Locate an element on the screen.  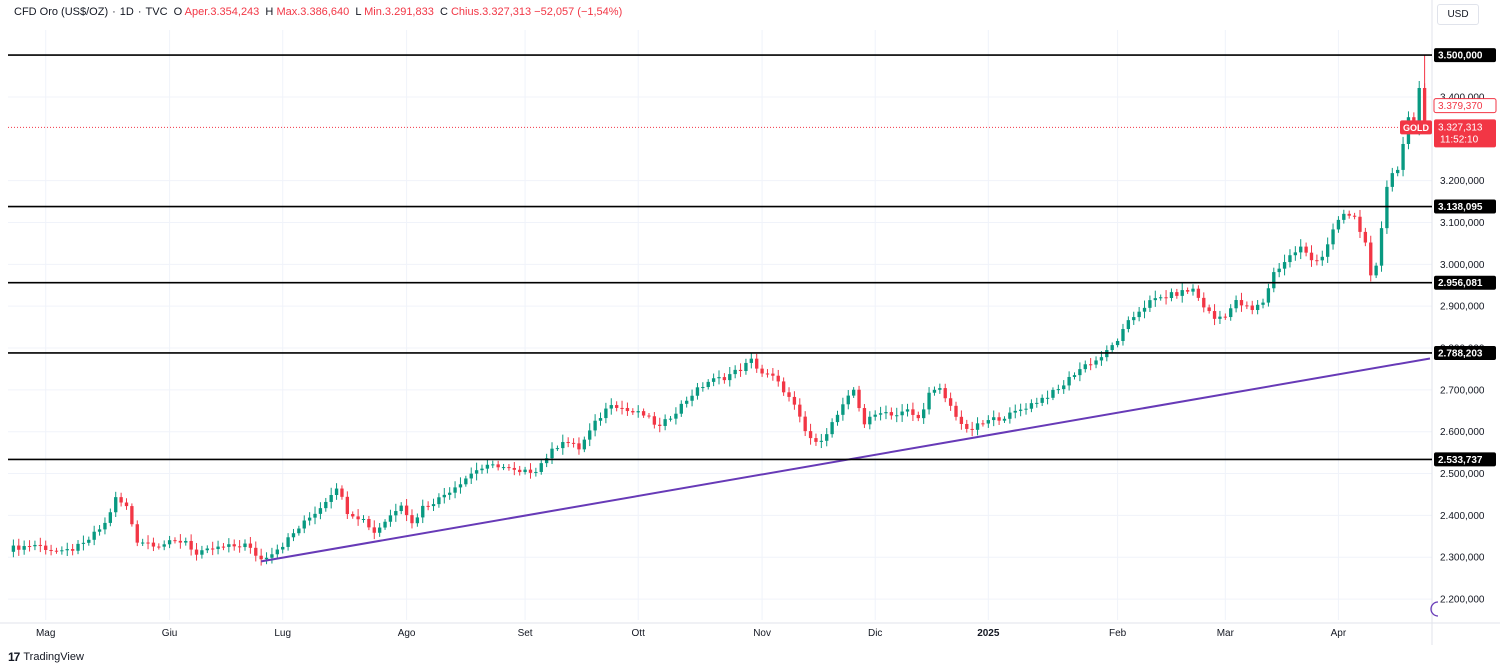
current-price-tag is located at coordinates (1465, 133).